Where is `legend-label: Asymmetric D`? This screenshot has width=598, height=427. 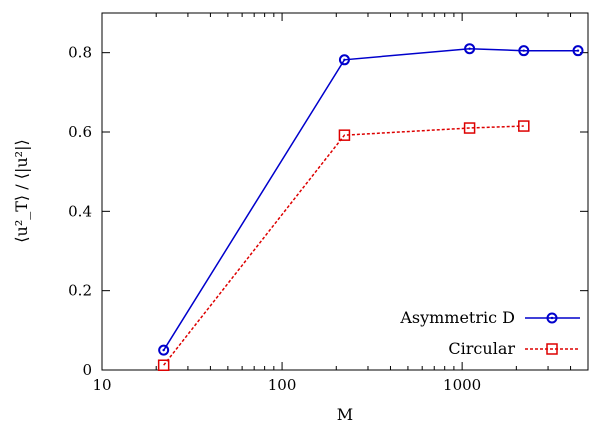
legend-label: Asymmetric D is located at coordinates (457, 317).